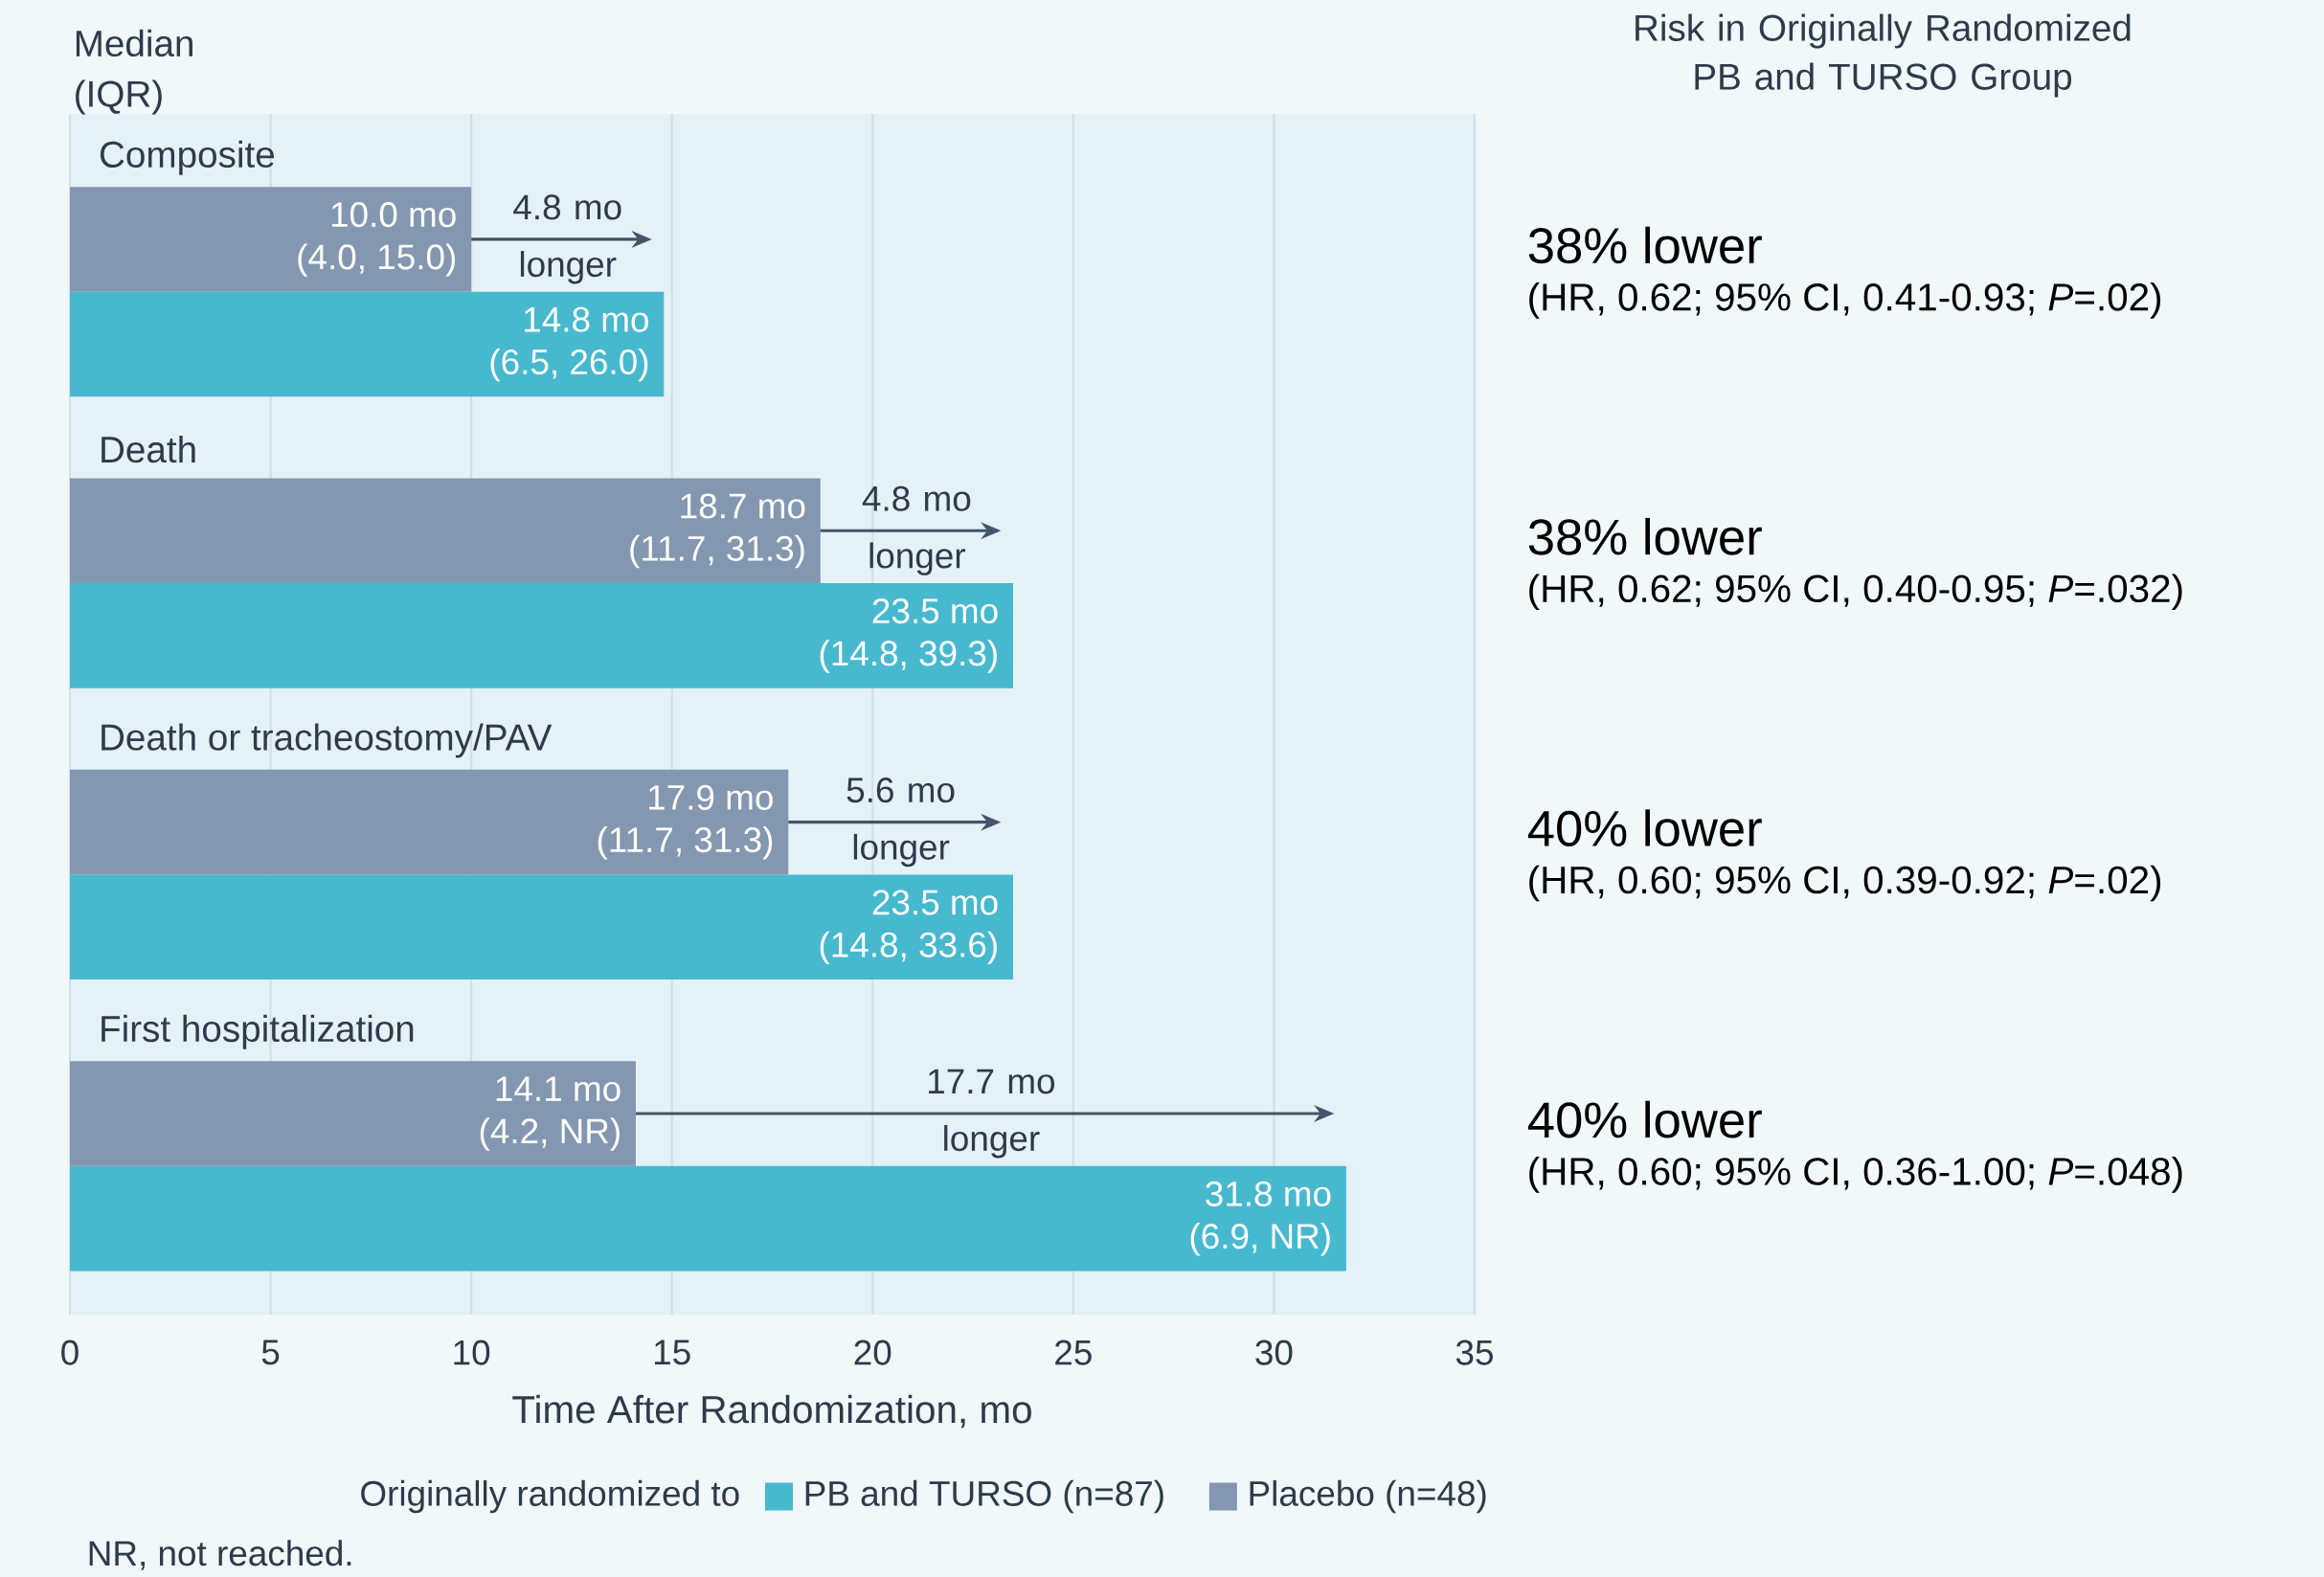 The height and width of the screenshot is (1577, 2324). What do you see at coordinates (327, 741) in the screenshot?
I see `y-tick-label: Death or tracheostomy/PAV` at bounding box center [327, 741].